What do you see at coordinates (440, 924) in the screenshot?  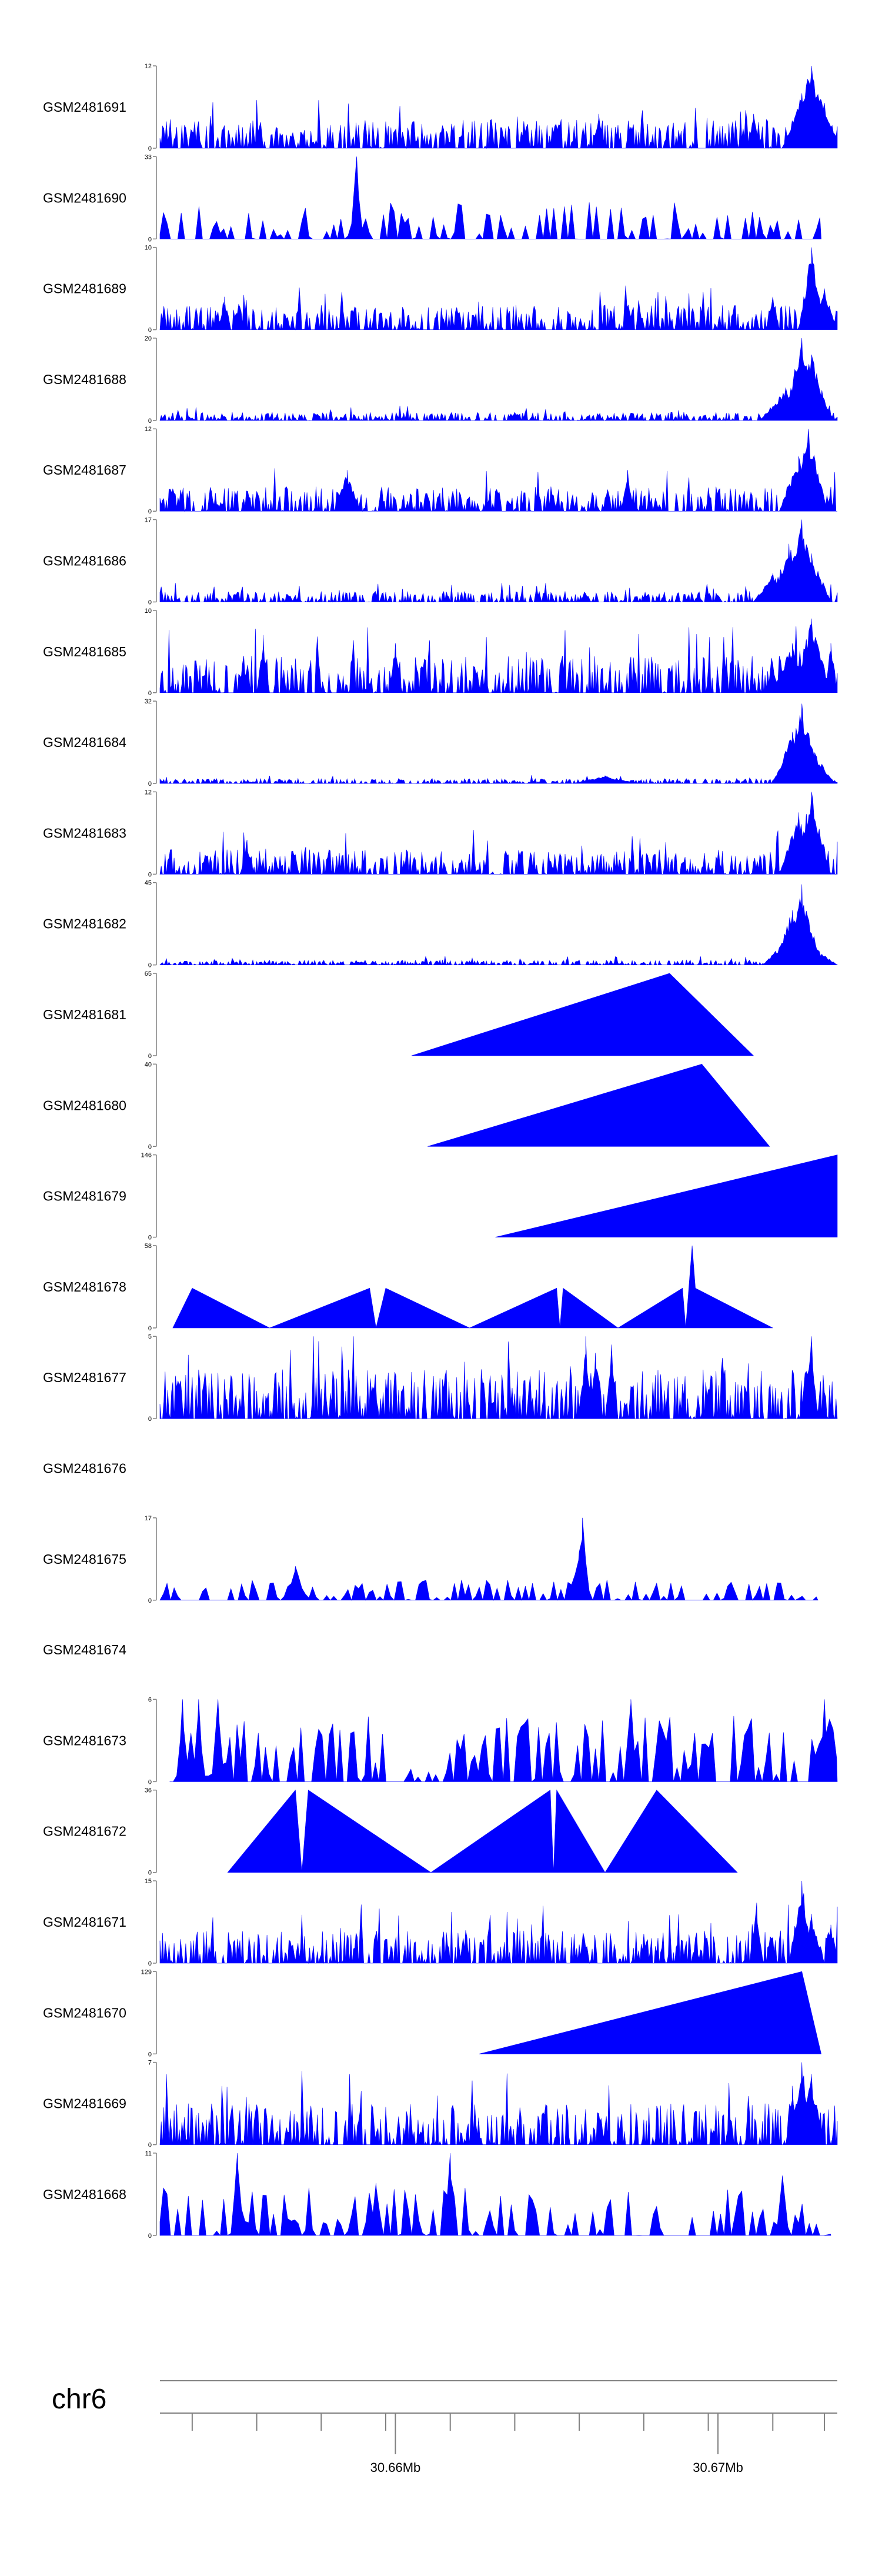 I see `track-GSM2481682: GSM2481682 45 0` at bounding box center [440, 924].